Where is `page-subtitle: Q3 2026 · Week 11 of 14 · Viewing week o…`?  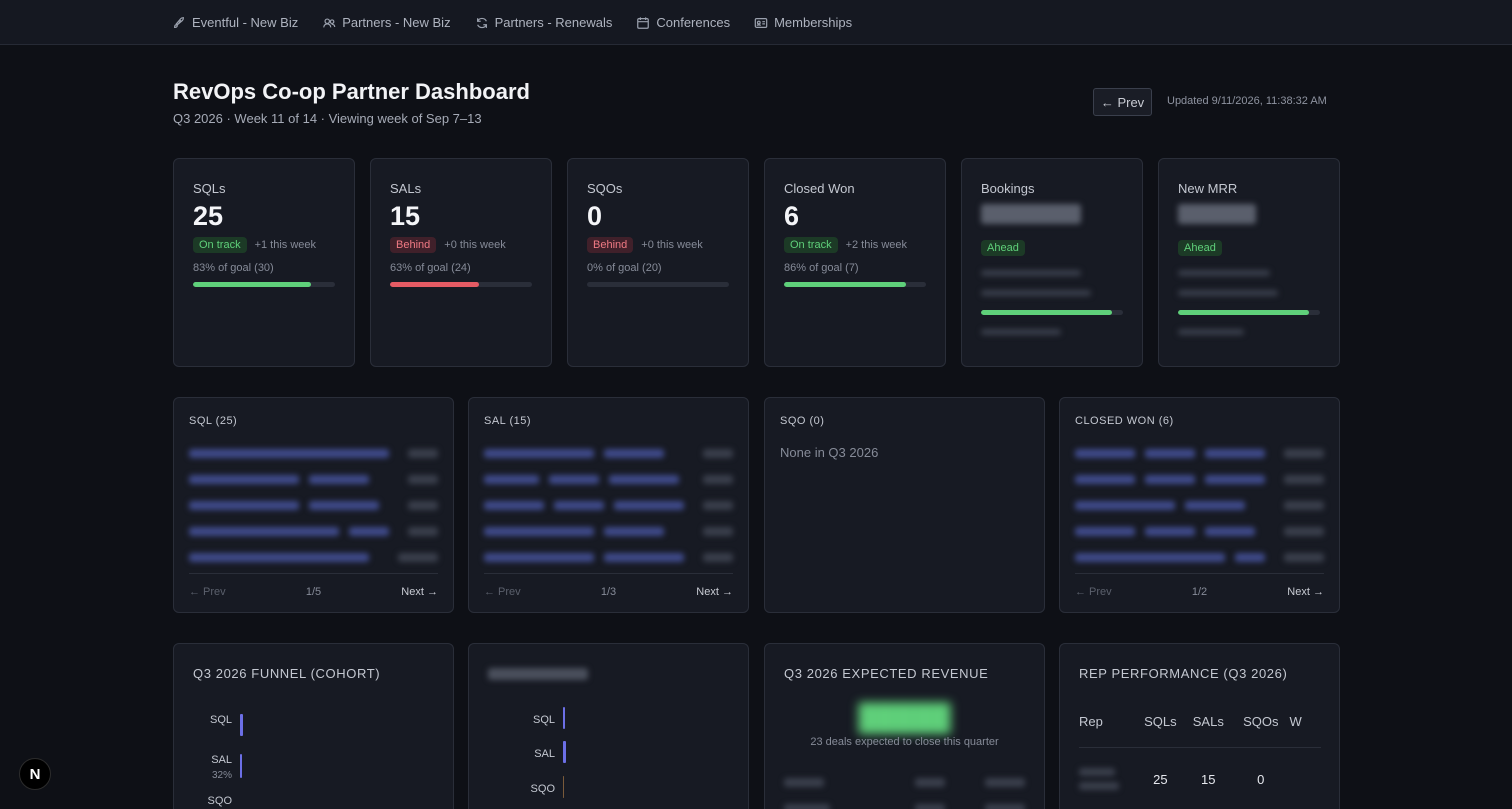 page-subtitle: Q3 2026 · Week 11 of 14 · Viewing week o… is located at coordinates (327, 118).